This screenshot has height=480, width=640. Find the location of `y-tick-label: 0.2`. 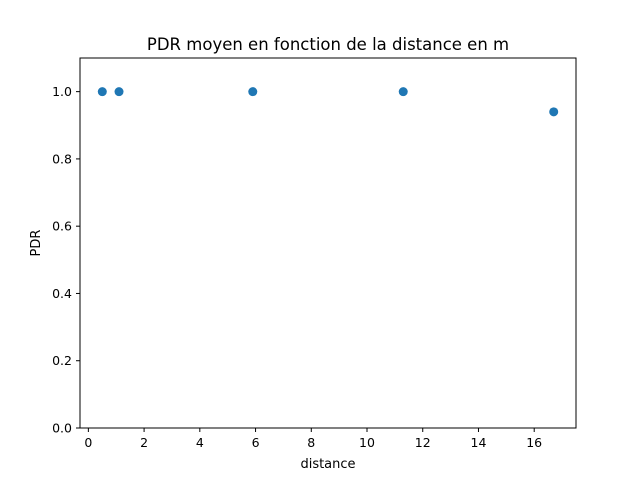

y-tick-label: 0.2 is located at coordinates (62, 360).